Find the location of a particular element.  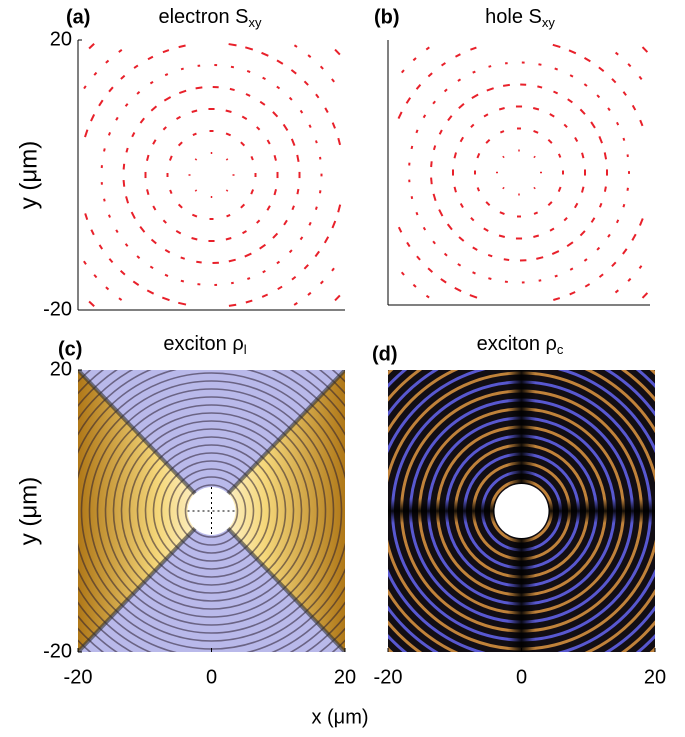

hole is located at coordinates (211, 511).